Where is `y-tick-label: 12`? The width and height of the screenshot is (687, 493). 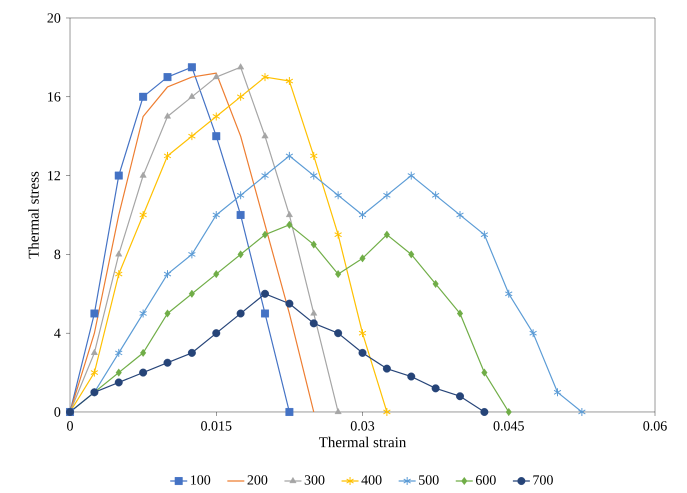 y-tick-label: 12 is located at coordinates (54, 175).